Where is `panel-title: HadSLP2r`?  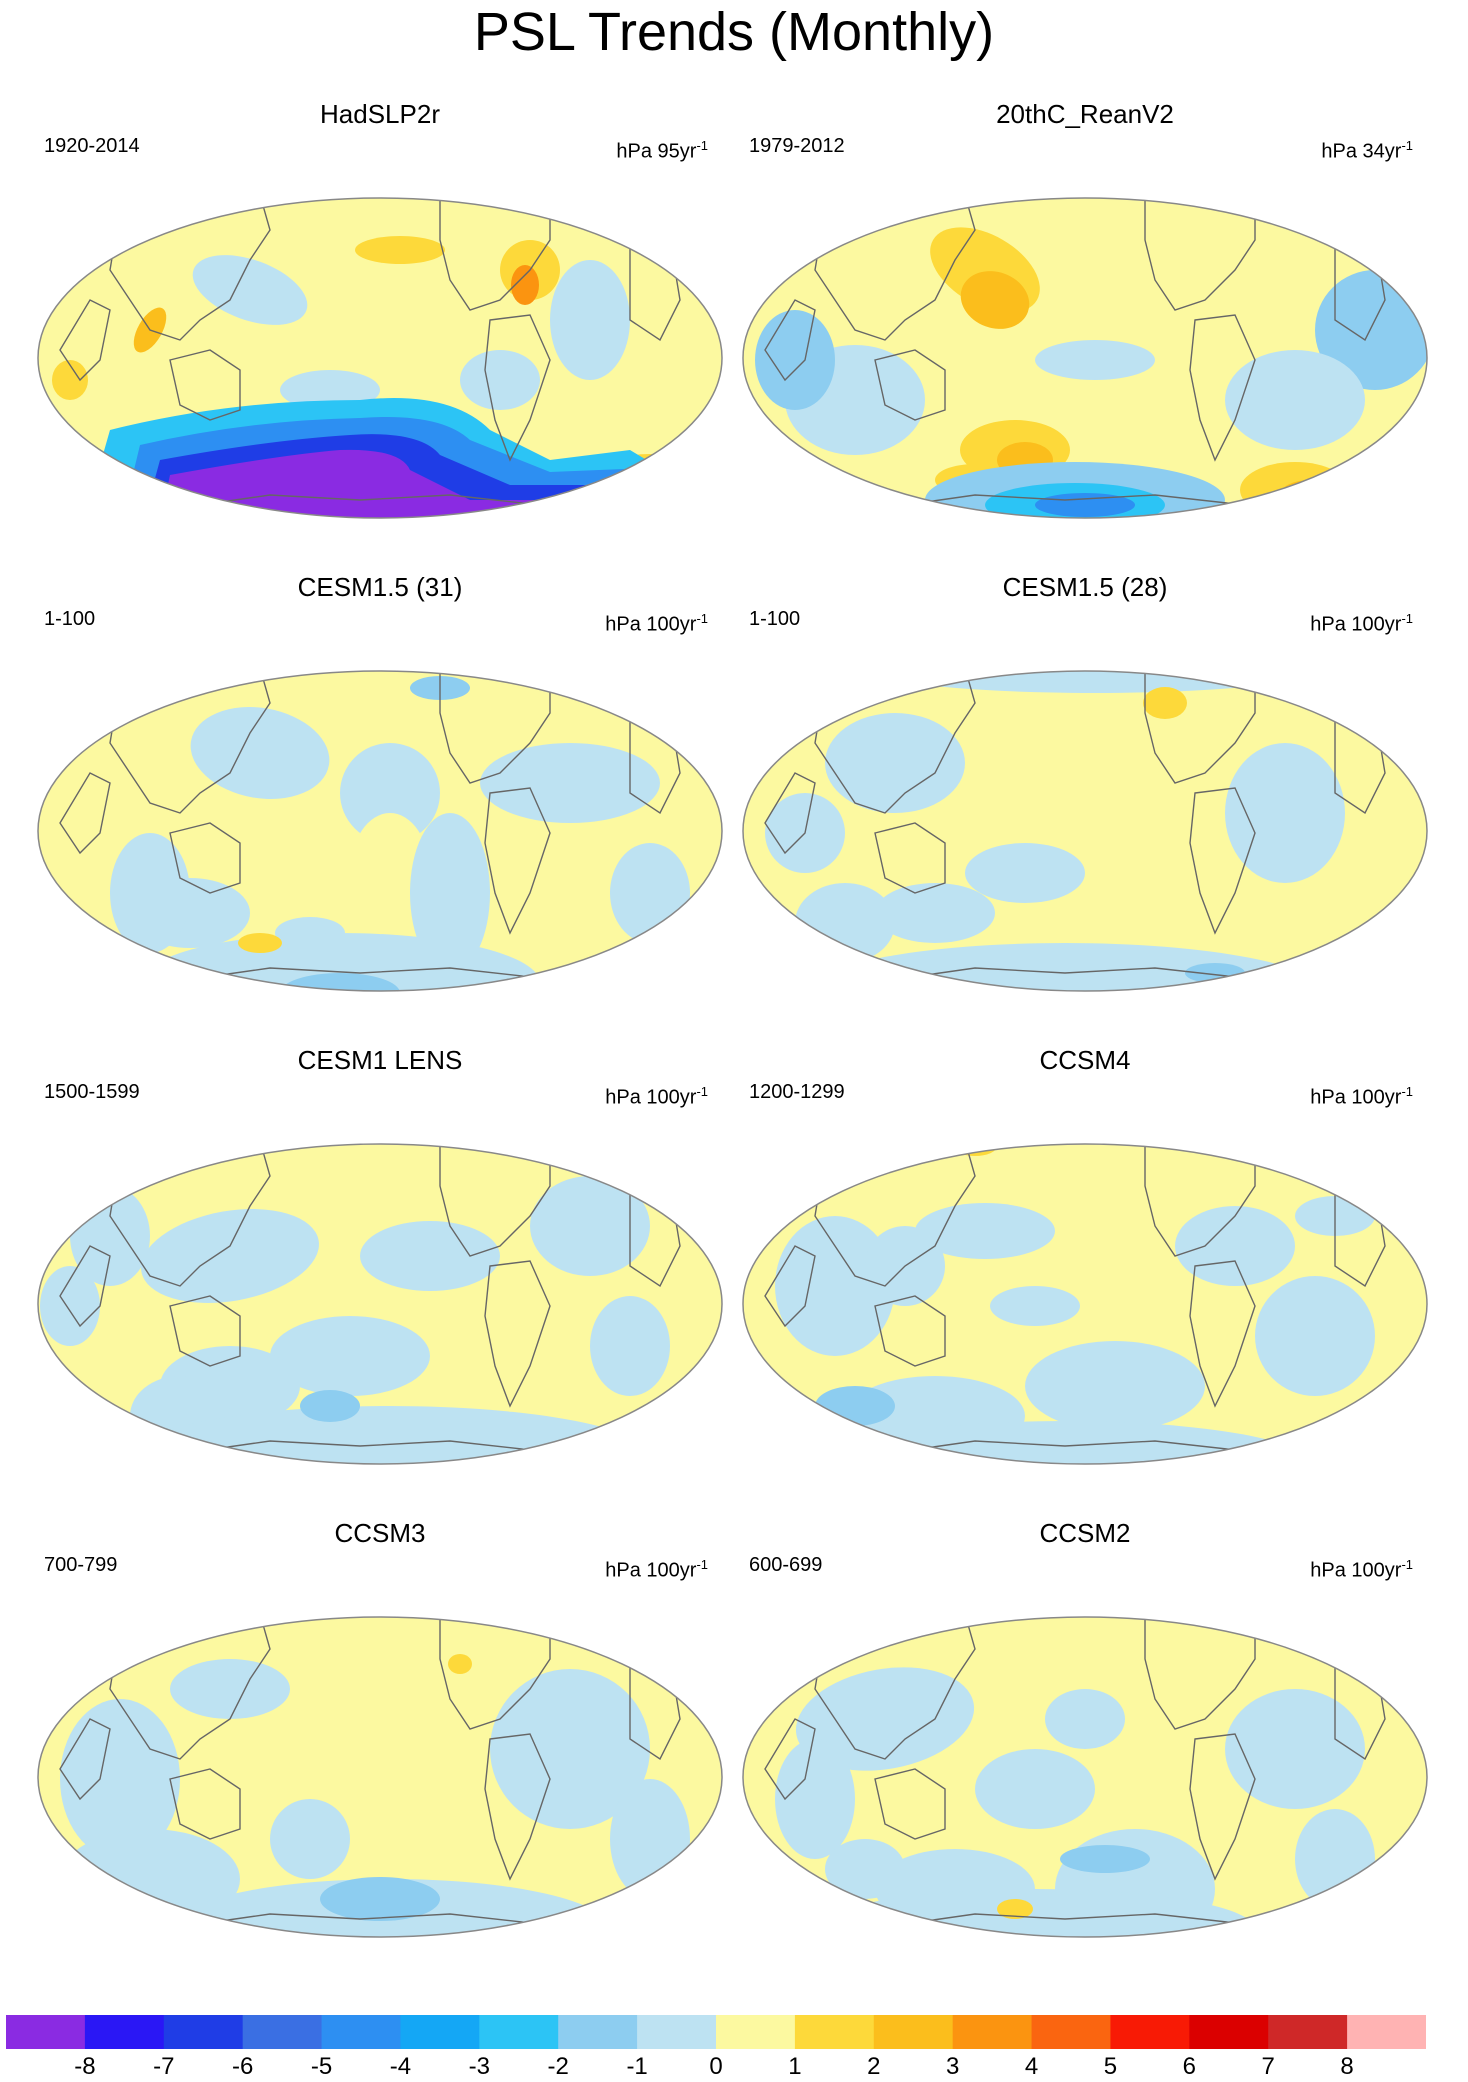 panel-title: HadSLP2r is located at coordinates (380, 114).